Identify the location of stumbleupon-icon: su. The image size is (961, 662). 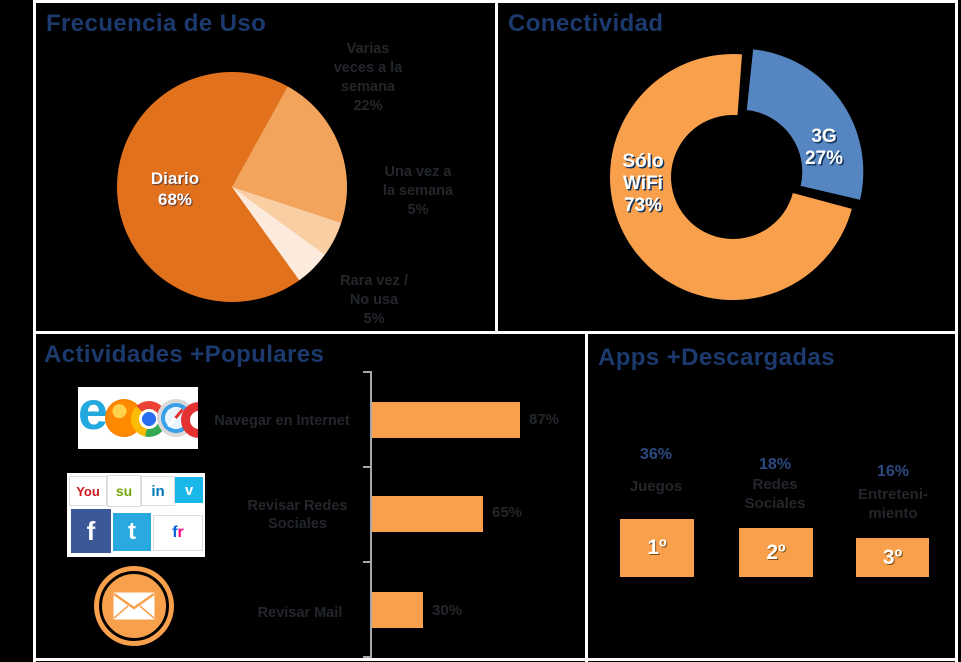
(124, 491).